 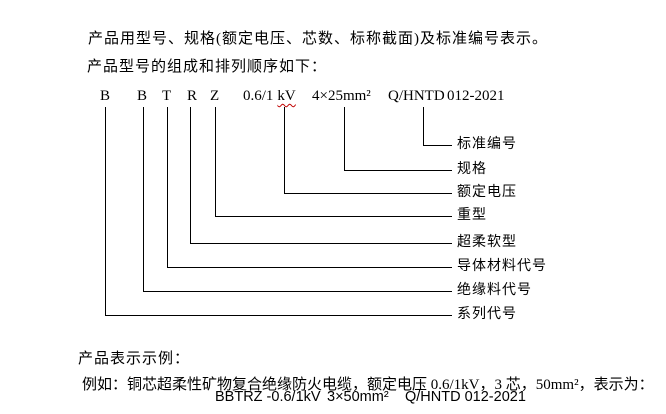 I want to click on callout-label-soft-type: 超柔软型, so click(x=487, y=242).